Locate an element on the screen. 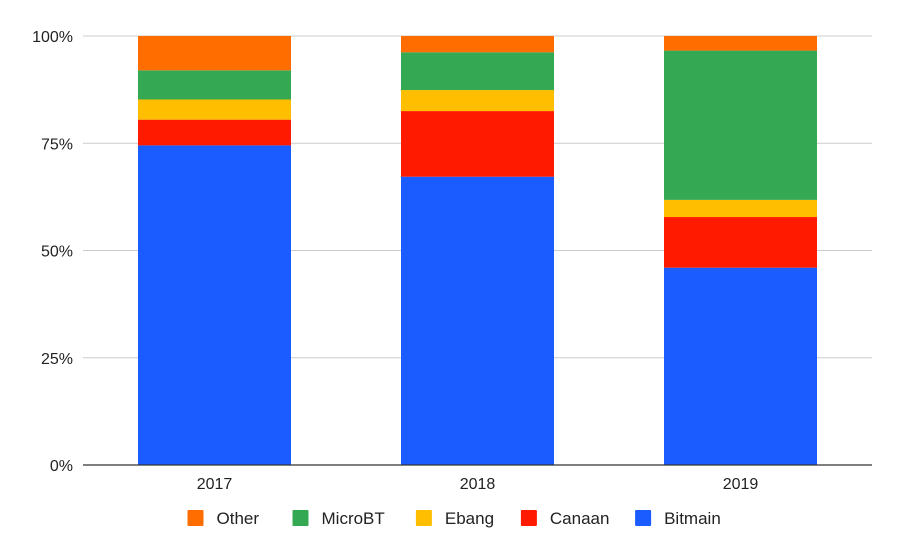 The width and height of the screenshot is (900, 556). legend-swatch-microbt is located at coordinates (300, 518).